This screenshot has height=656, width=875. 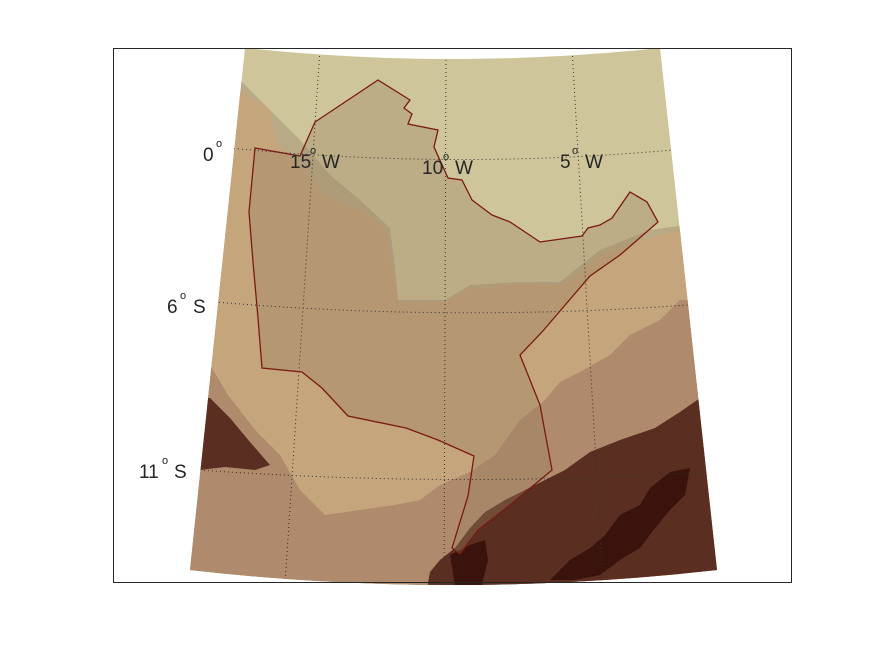 What do you see at coordinates (300, 162) in the screenshot?
I see `meridian-label-15w-deg: 15` at bounding box center [300, 162].